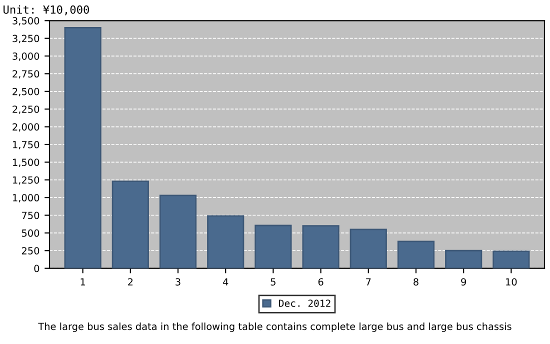 The width and height of the screenshot is (550, 344). I want to click on y-tick-label: 1,000, so click(26, 198).